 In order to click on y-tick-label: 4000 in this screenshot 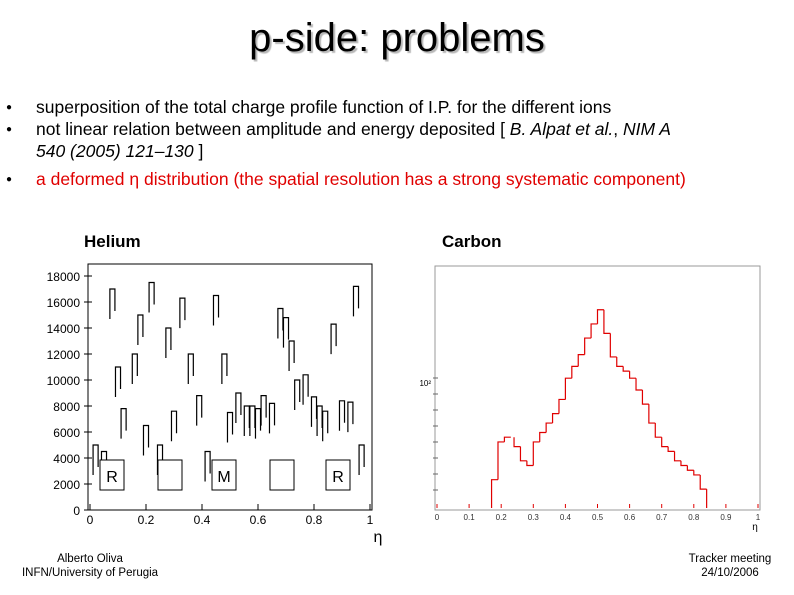, I will do `click(66, 459)`.